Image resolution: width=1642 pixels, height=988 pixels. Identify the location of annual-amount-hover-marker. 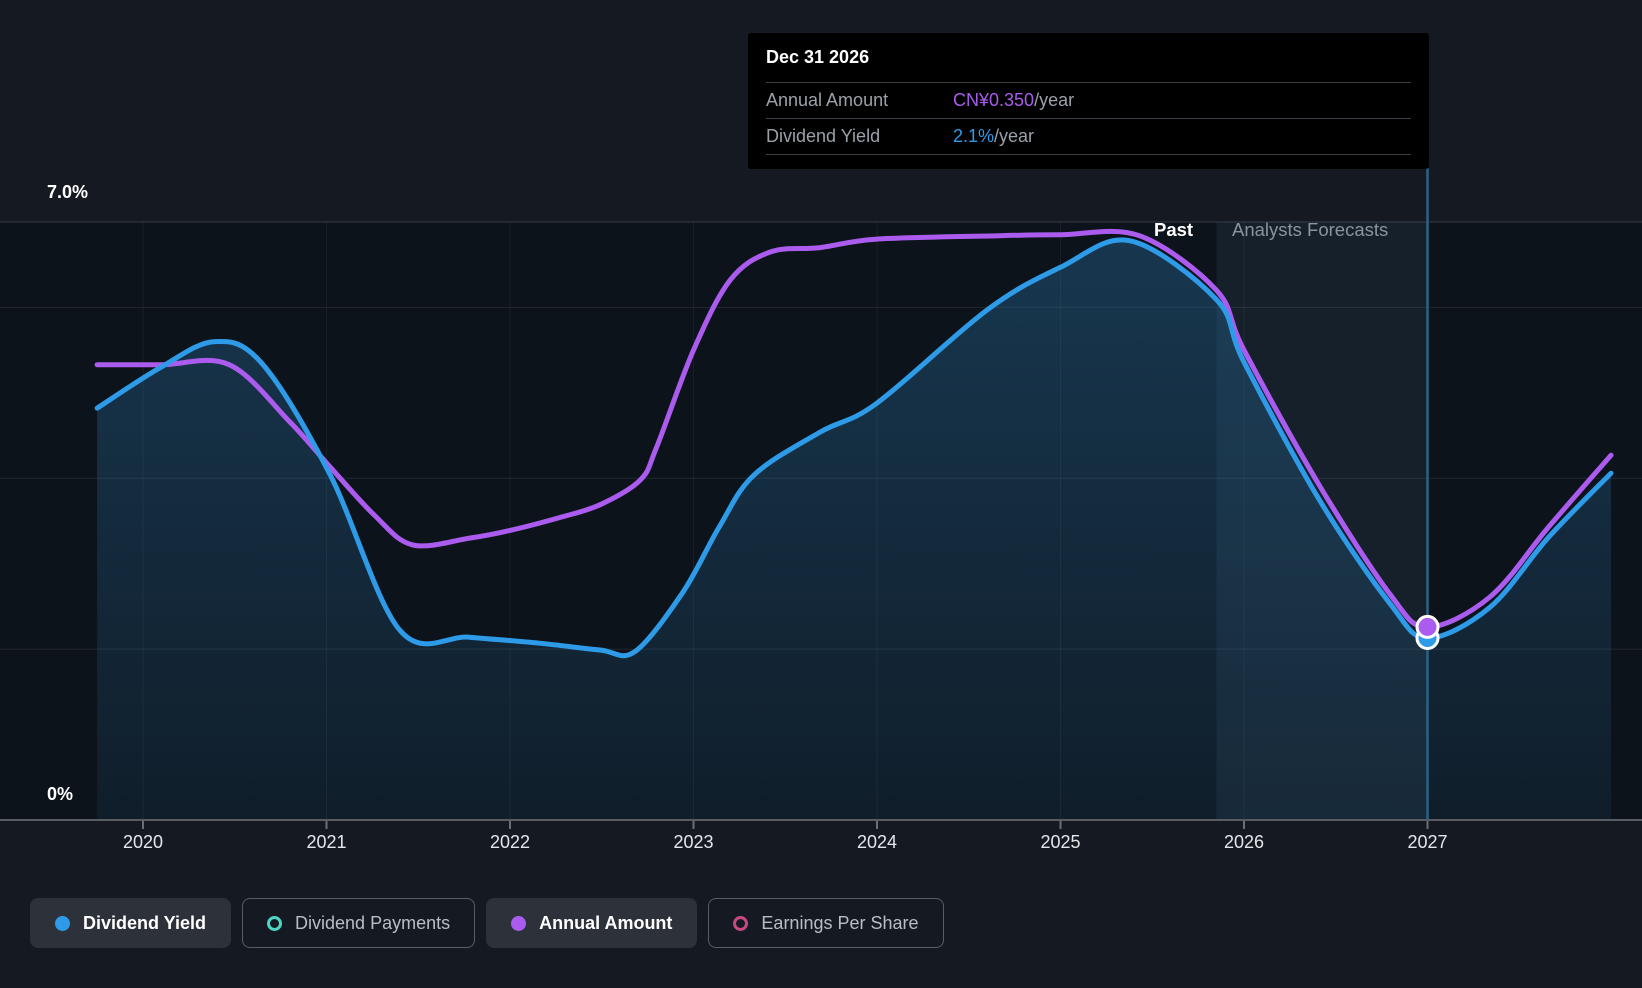
(1427, 626).